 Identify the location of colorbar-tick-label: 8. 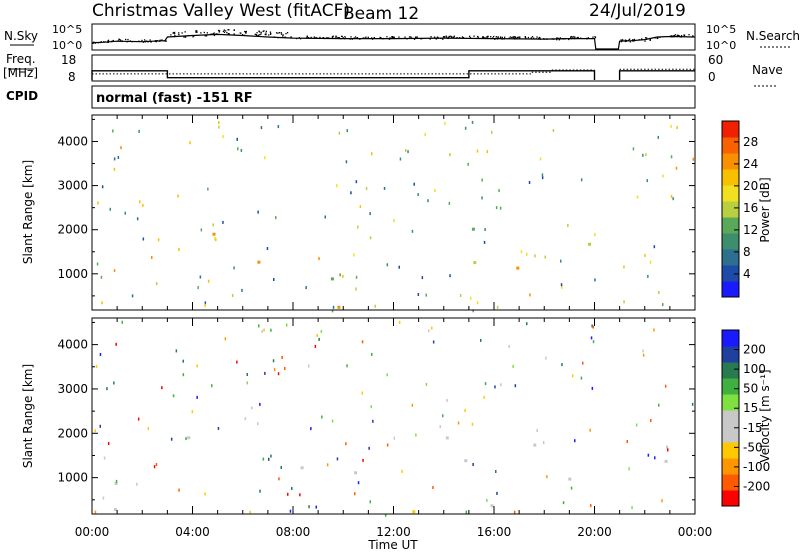
(747, 252).